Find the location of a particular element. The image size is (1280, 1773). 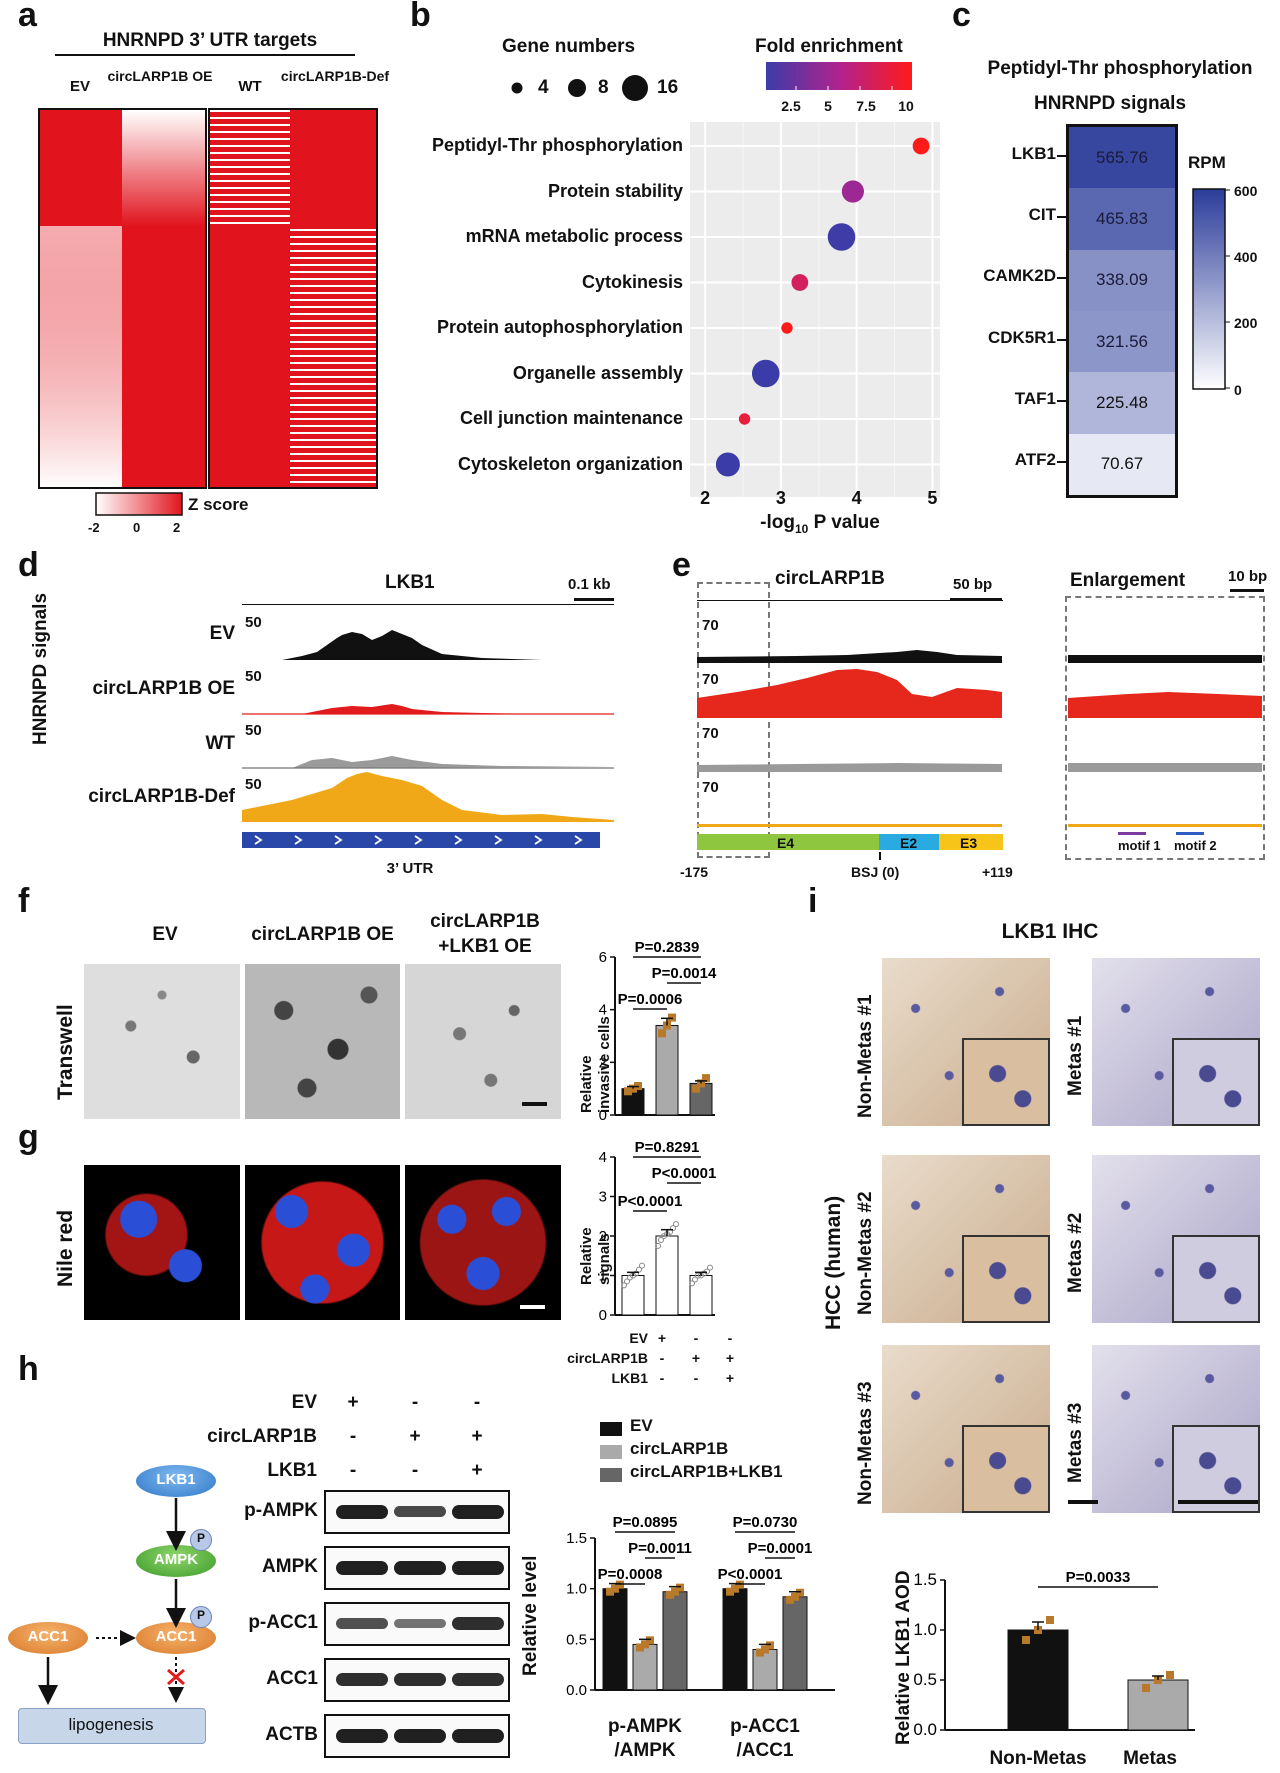

panel-label-i: i is located at coordinates (813, 901).